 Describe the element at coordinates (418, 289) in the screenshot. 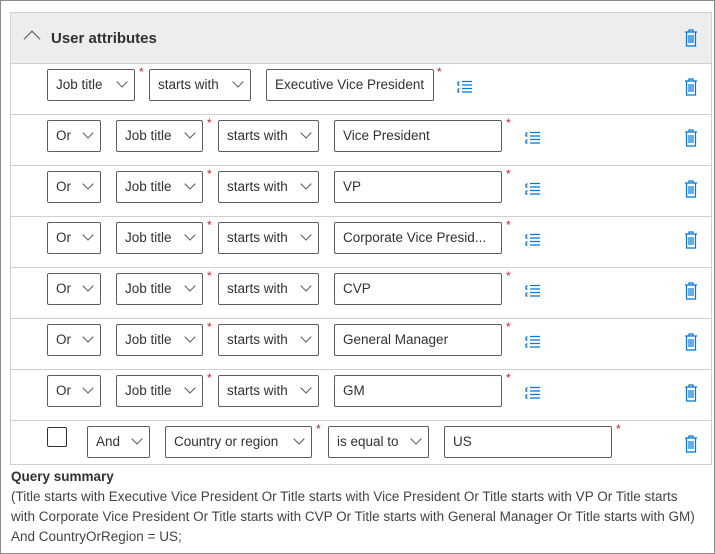

I see `value-input: CVP` at that location.